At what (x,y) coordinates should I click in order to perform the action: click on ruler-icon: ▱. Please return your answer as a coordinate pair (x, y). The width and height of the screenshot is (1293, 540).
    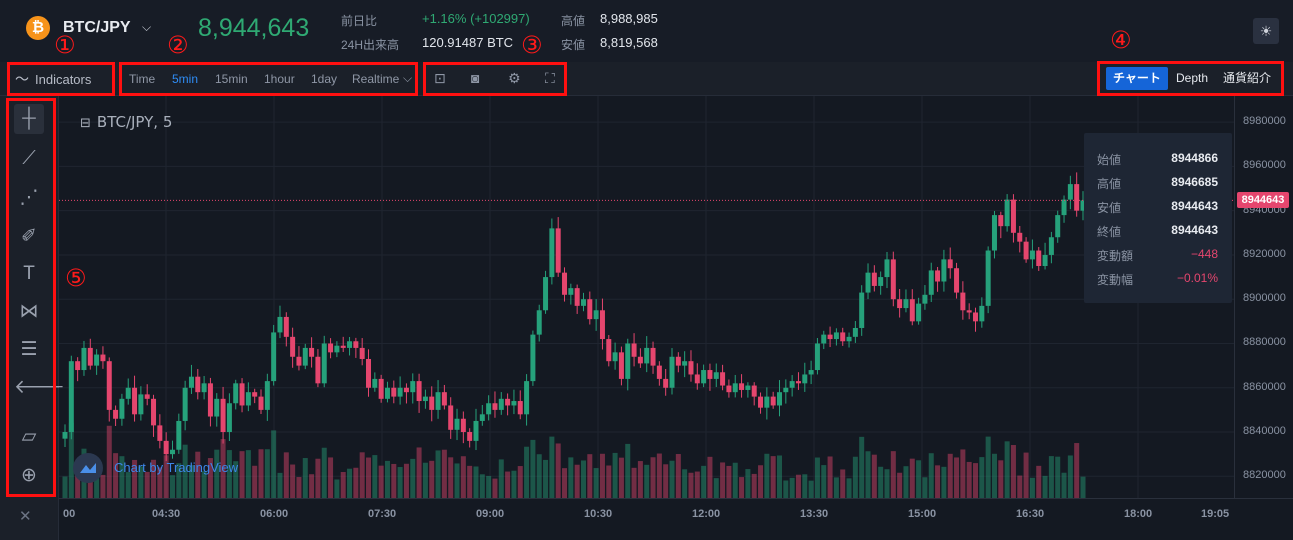
    Looking at the image, I should click on (29, 436).